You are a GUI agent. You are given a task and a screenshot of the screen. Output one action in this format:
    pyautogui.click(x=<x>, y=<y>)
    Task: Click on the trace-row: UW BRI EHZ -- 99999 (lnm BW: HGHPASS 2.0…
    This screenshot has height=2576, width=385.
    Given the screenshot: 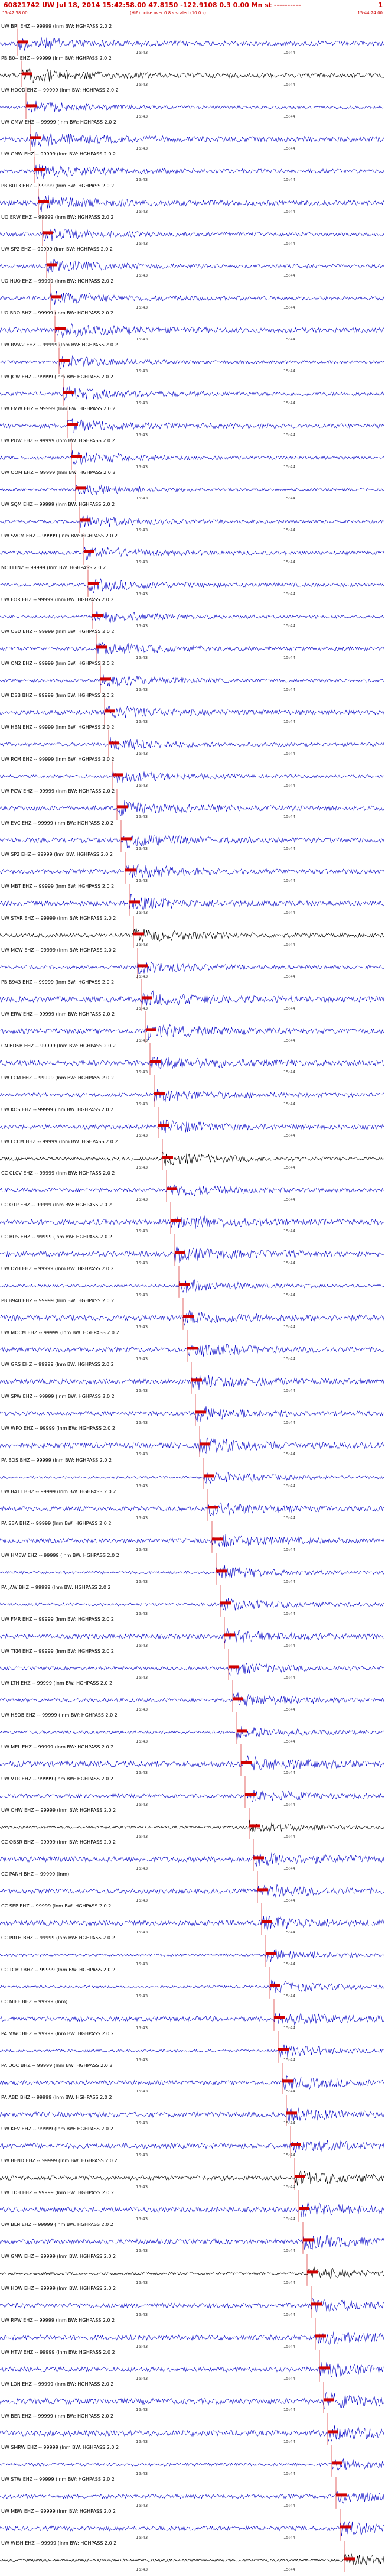 What is the action you would take?
    pyautogui.click(x=192, y=40)
    